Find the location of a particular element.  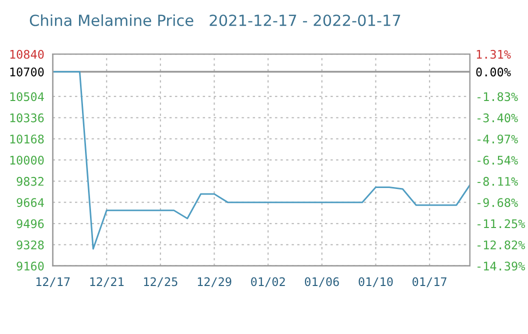

y-tick-label: 9328 is located at coordinates (30, 245).